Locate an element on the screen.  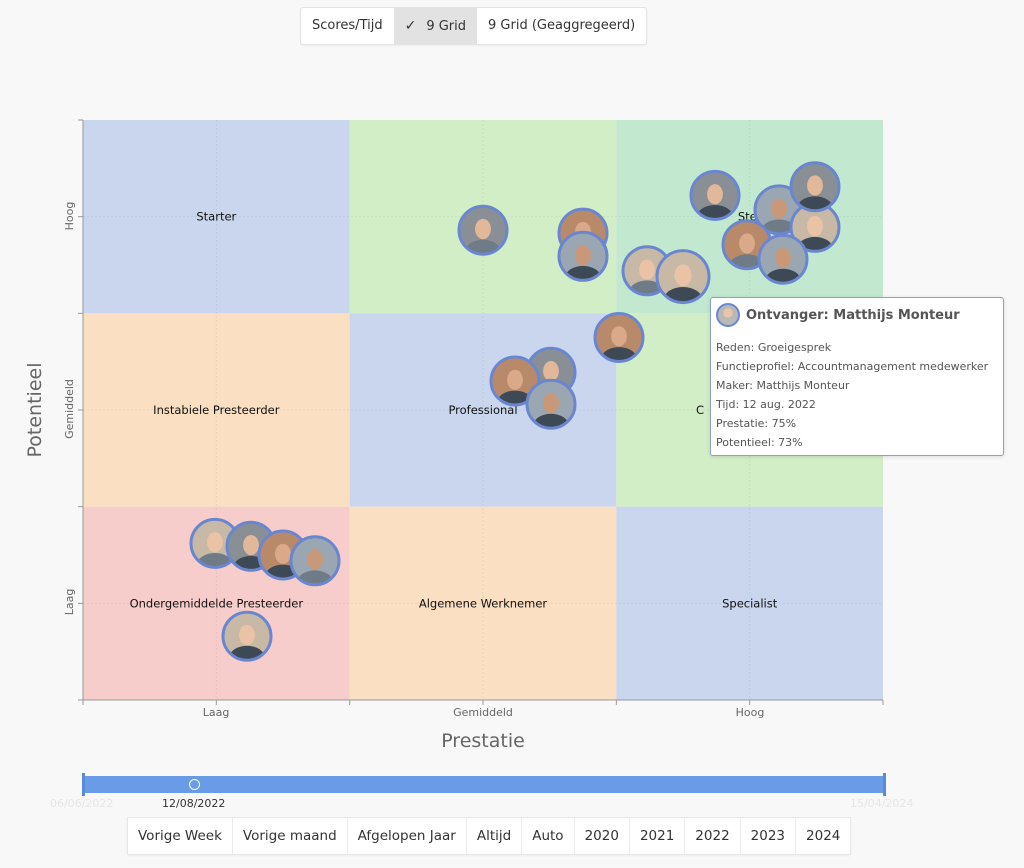
timeline-current-label: 12/08/2022 is located at coordinates (194, 803).